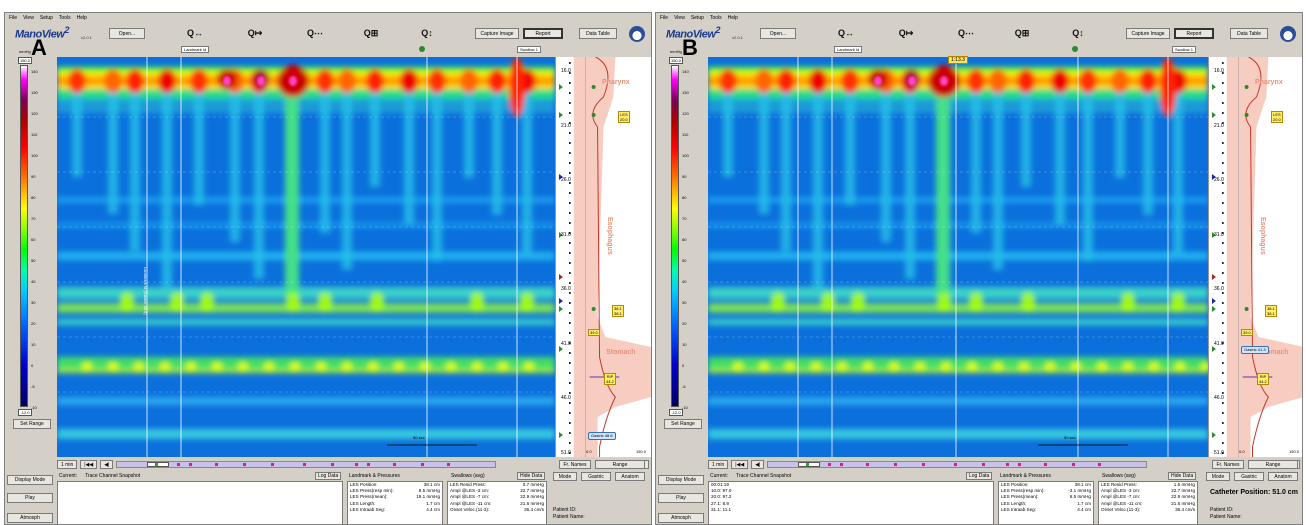 The image size is (1306, 525). What do you see at coordinates (46, 18) in the screenshot?
I see `menu-item-setup: Setup` at bounding box center [46, 18].